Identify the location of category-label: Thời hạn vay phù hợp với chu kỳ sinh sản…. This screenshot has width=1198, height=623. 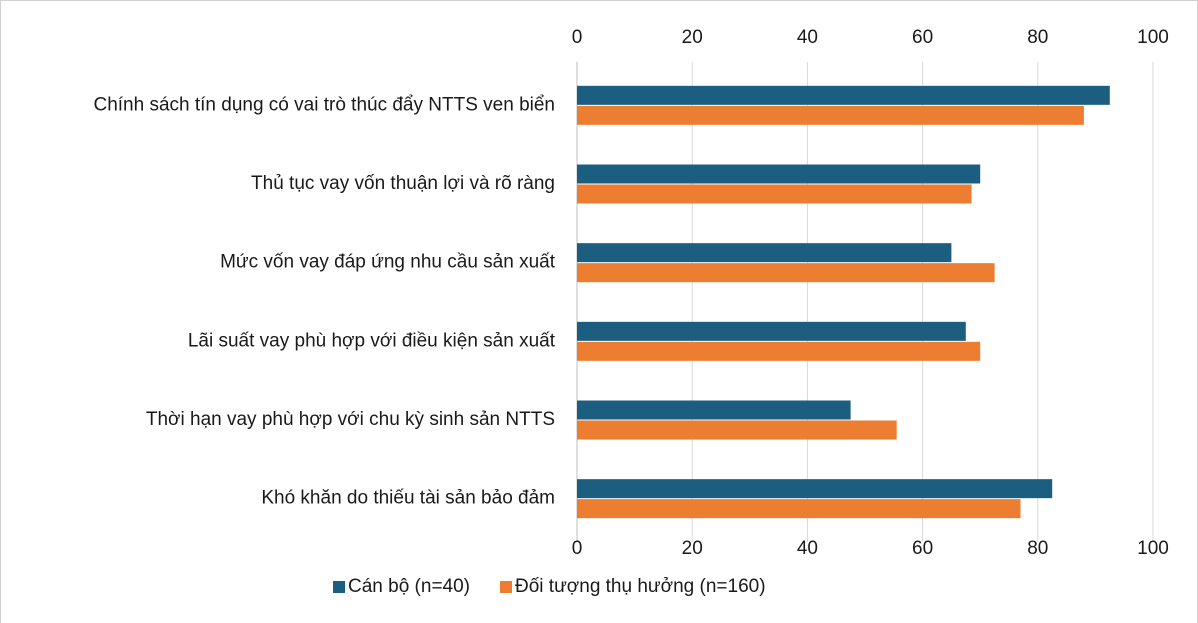
(350, 419).